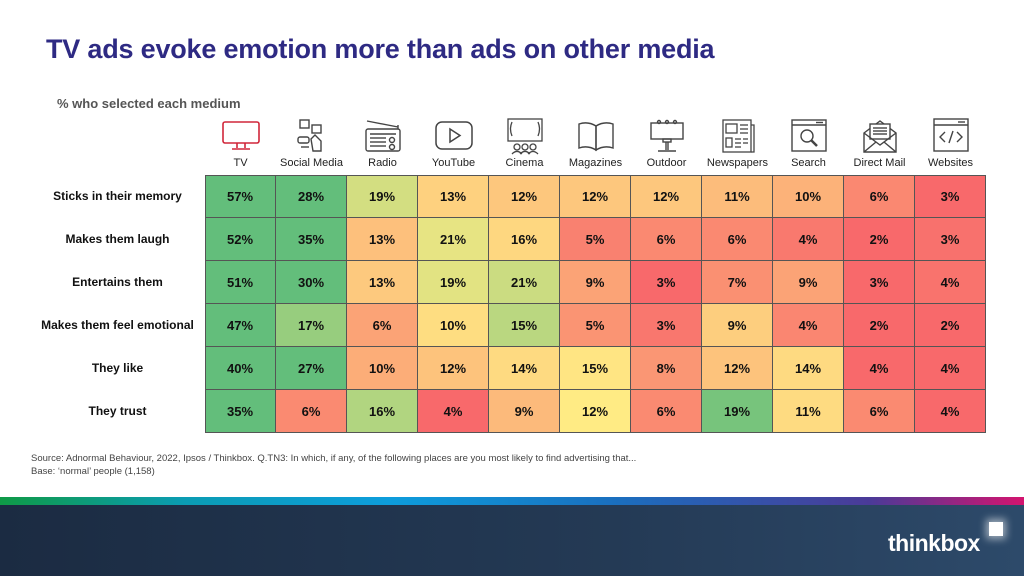 The height and width of the screenshot is (576, 1024). What do you see at coordinates (524, 136) in the screenshot?
I see `cinema-icon` at bounding box center [524, 136].